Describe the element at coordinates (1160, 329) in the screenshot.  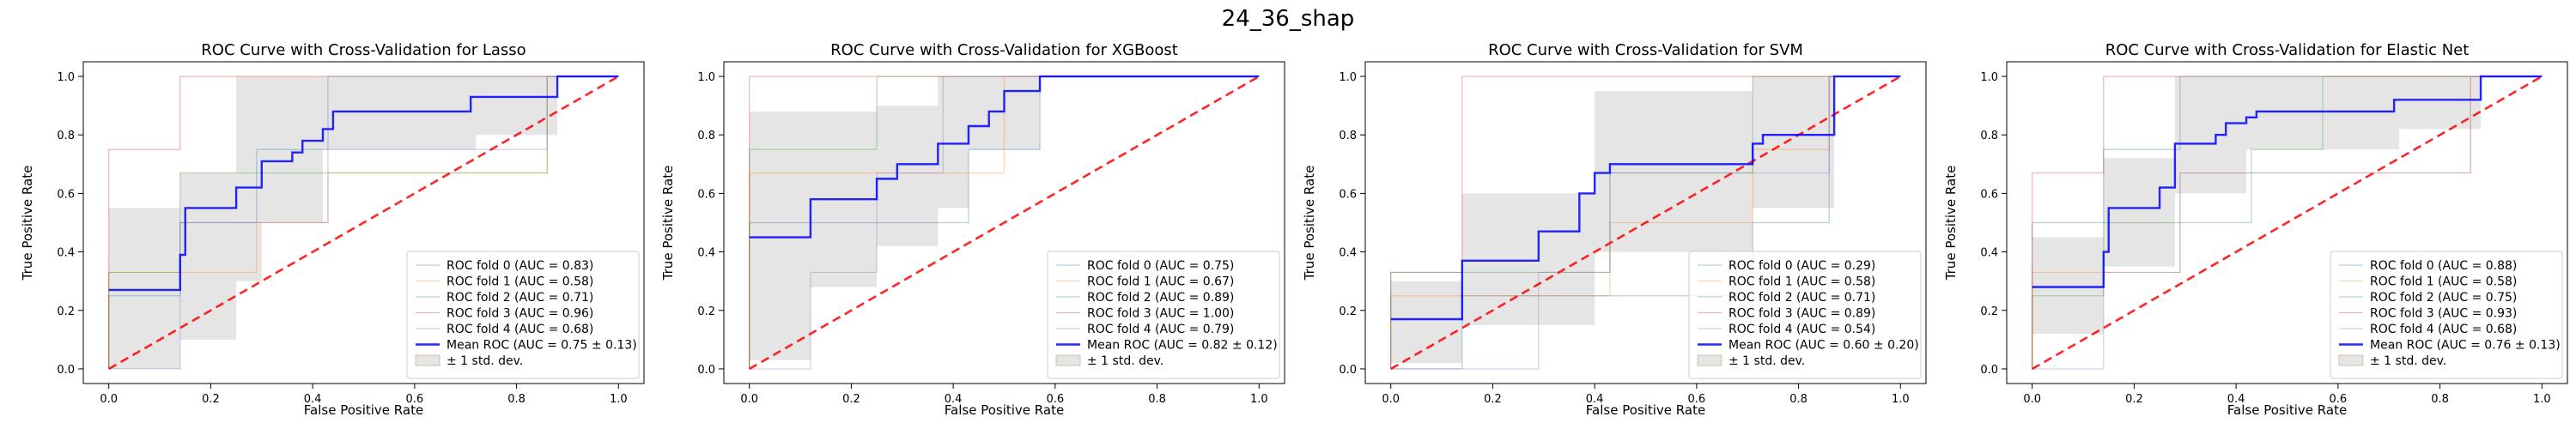
I see `legend-fold-4-label: ROC fold 4 (AUC = 0.79)` at that location.